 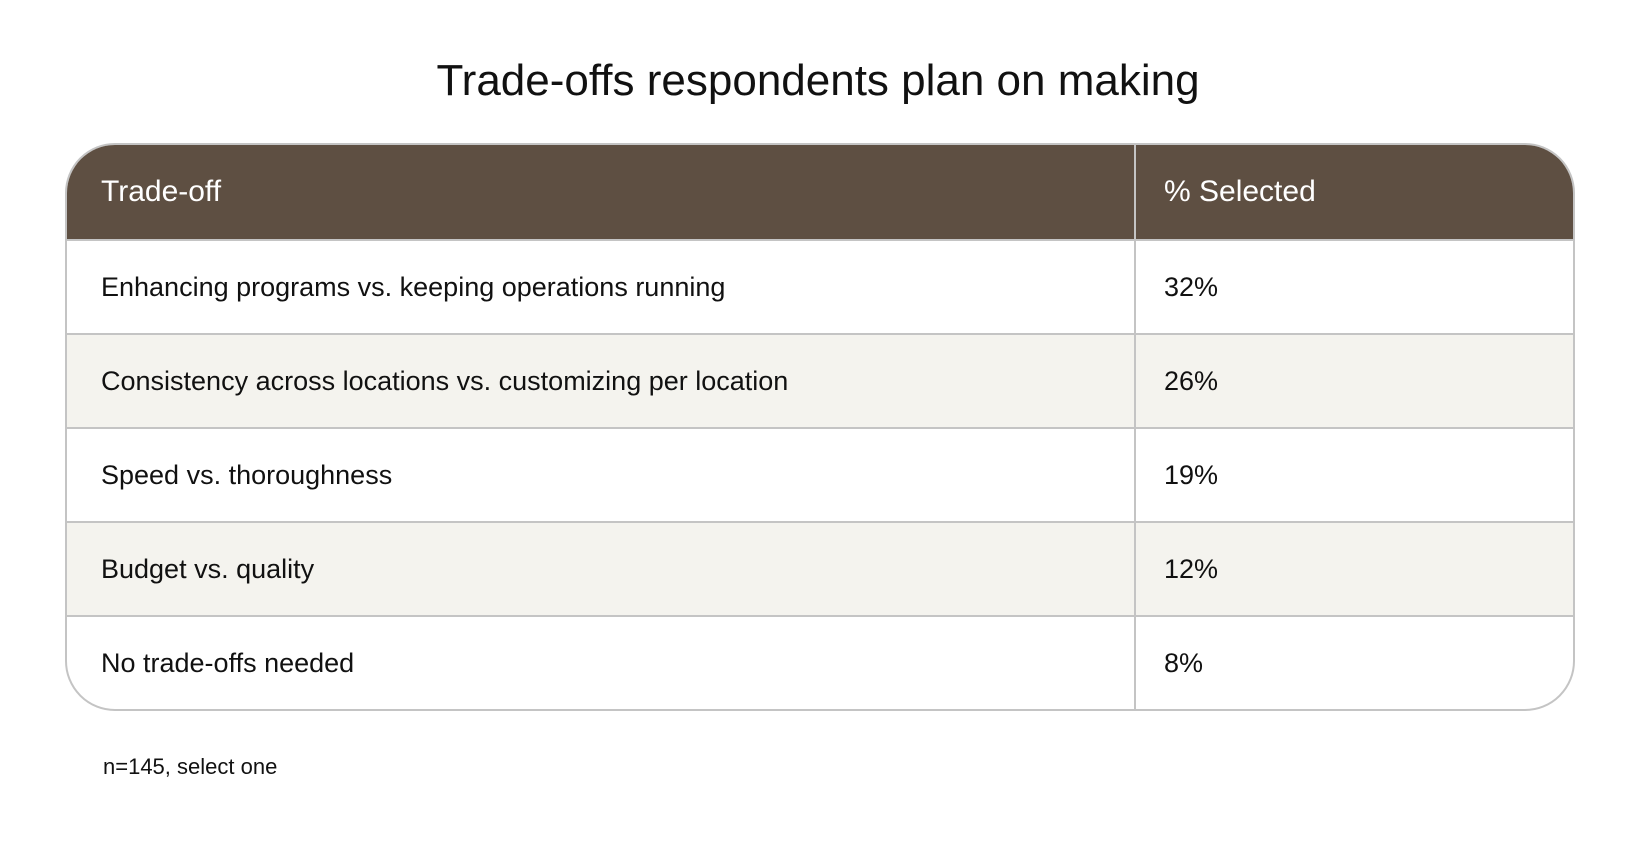 What do you see at coordinates (1191, 380) in the screenshot?
I see `row-value: 26%` at bounding box center [1191, 380].